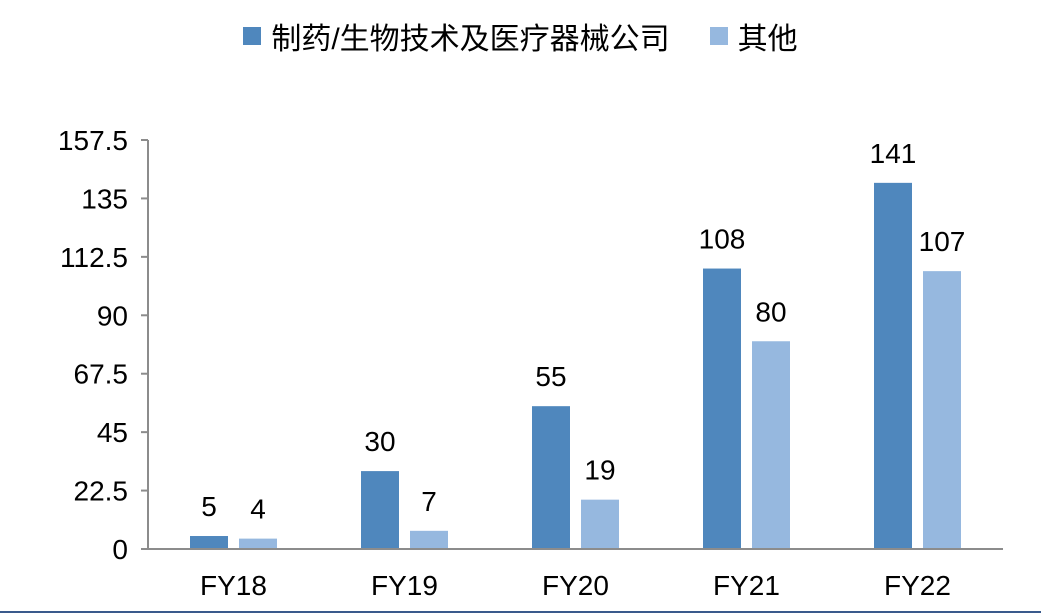 This screenshot has width=1041, height=613. I want to click on y-tick-label: 45, so click(112, 432).